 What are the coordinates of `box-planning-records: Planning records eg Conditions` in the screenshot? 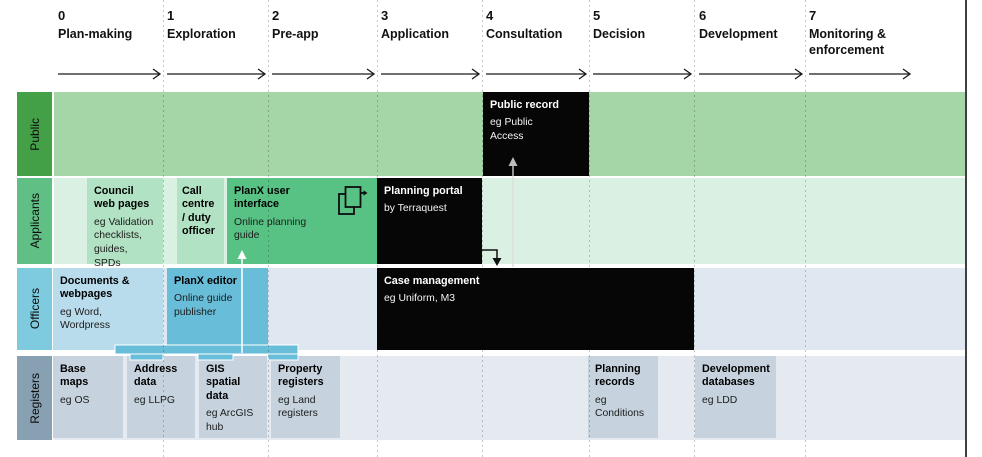 It's located at (623, 397).